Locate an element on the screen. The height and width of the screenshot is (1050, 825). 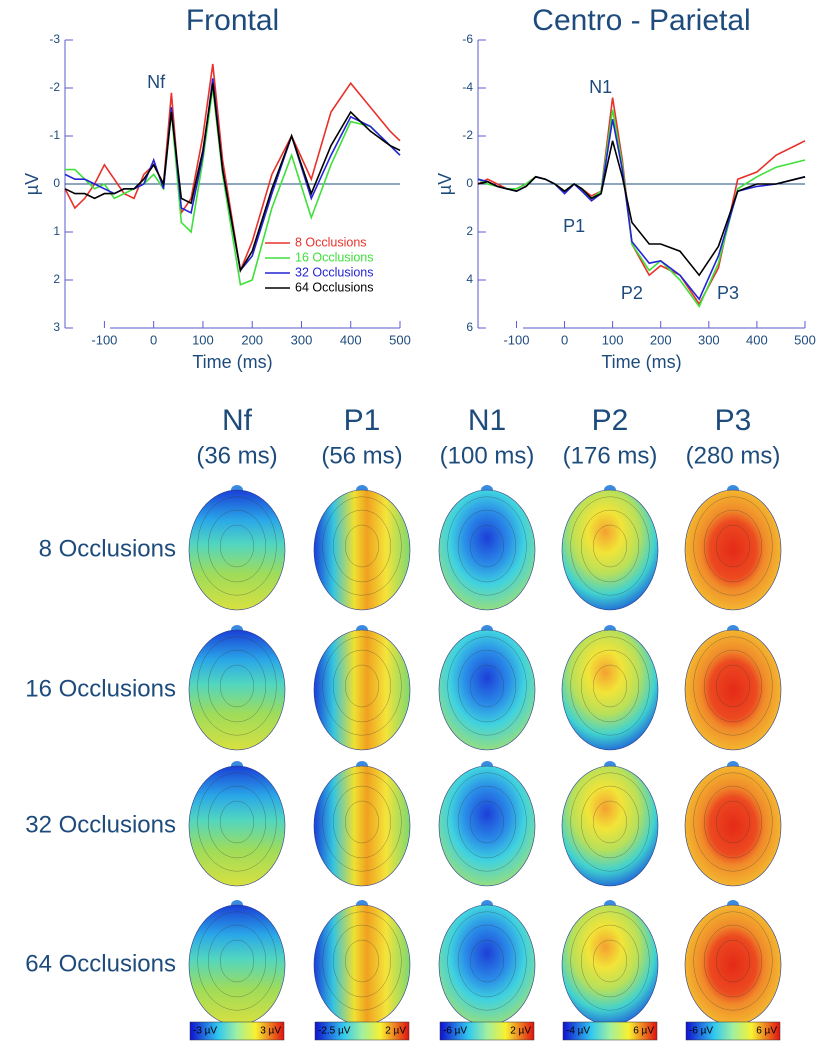
column-time: (280 ms) is located at coordinates (733, 455).